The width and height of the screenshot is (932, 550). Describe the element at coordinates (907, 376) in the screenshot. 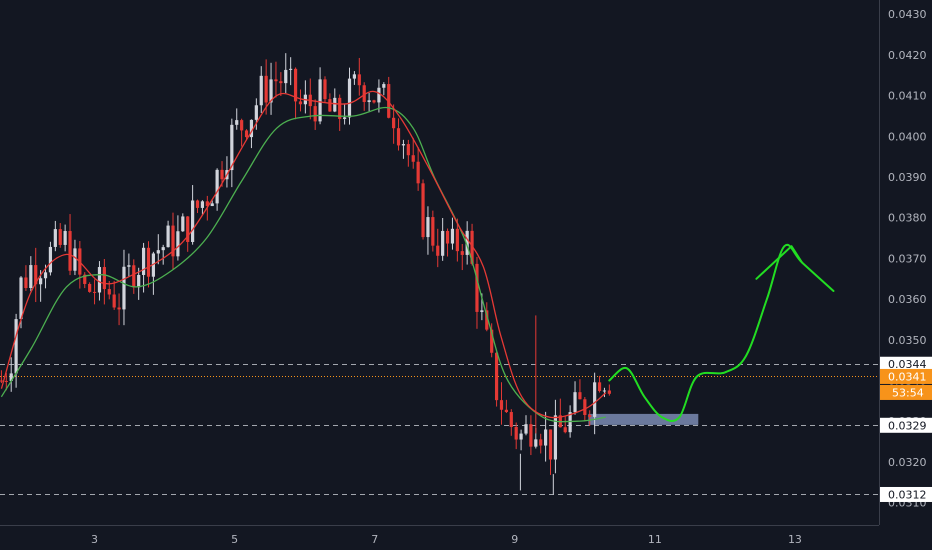

I see `price-tag-label: 0.0341` at that location.